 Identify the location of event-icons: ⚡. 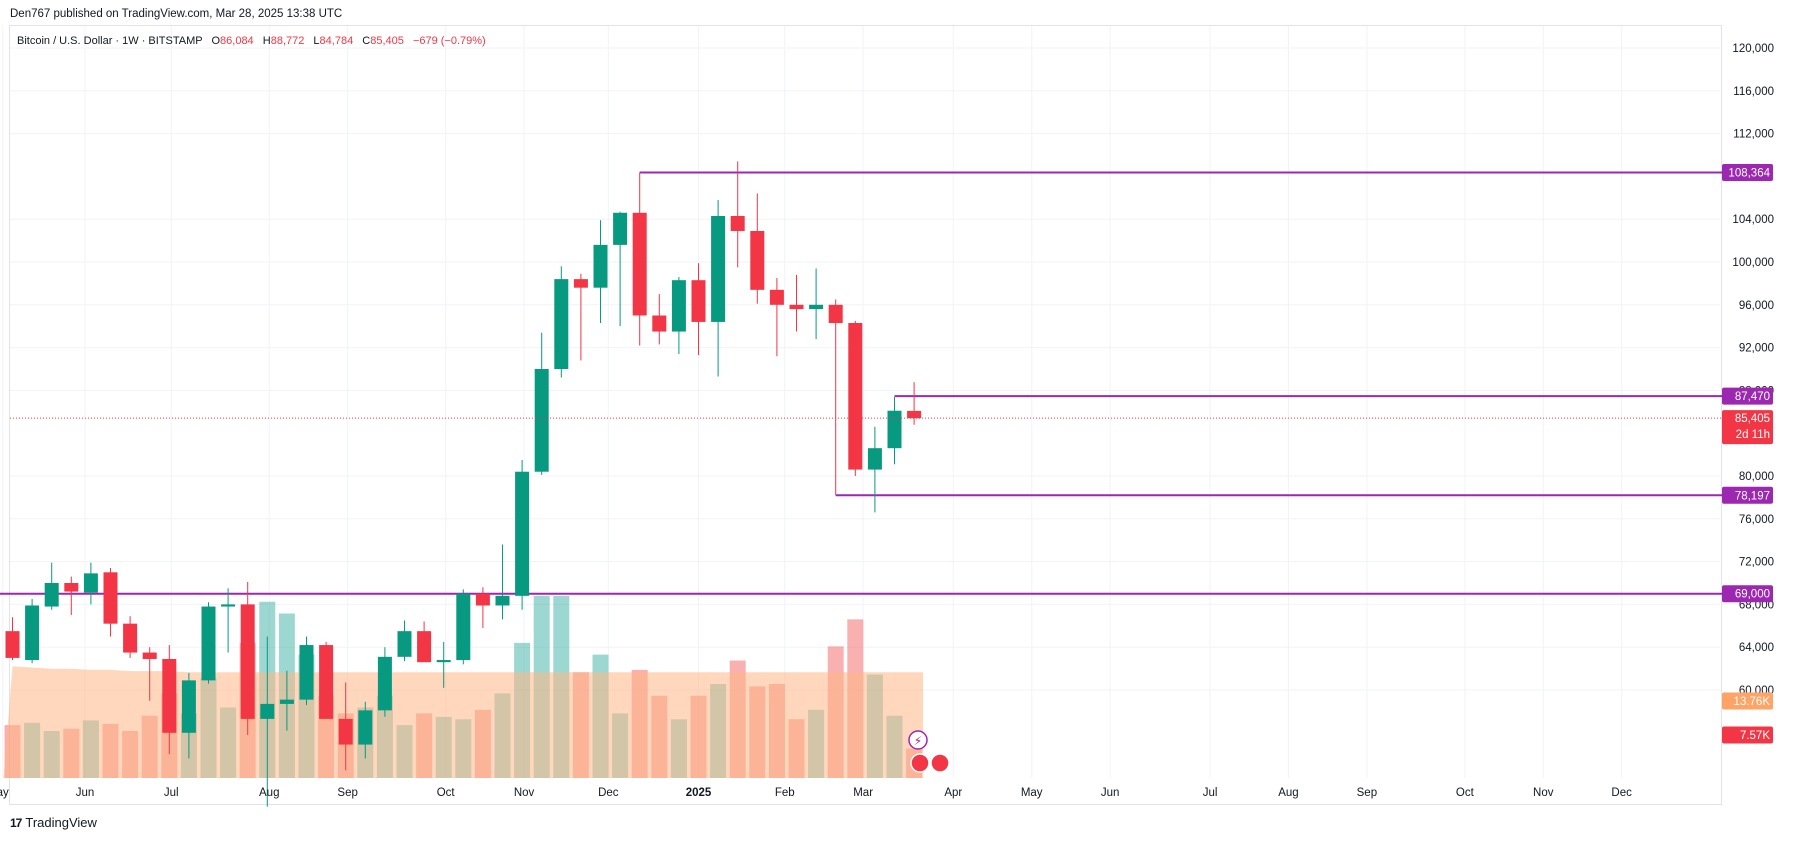
(929, 751).